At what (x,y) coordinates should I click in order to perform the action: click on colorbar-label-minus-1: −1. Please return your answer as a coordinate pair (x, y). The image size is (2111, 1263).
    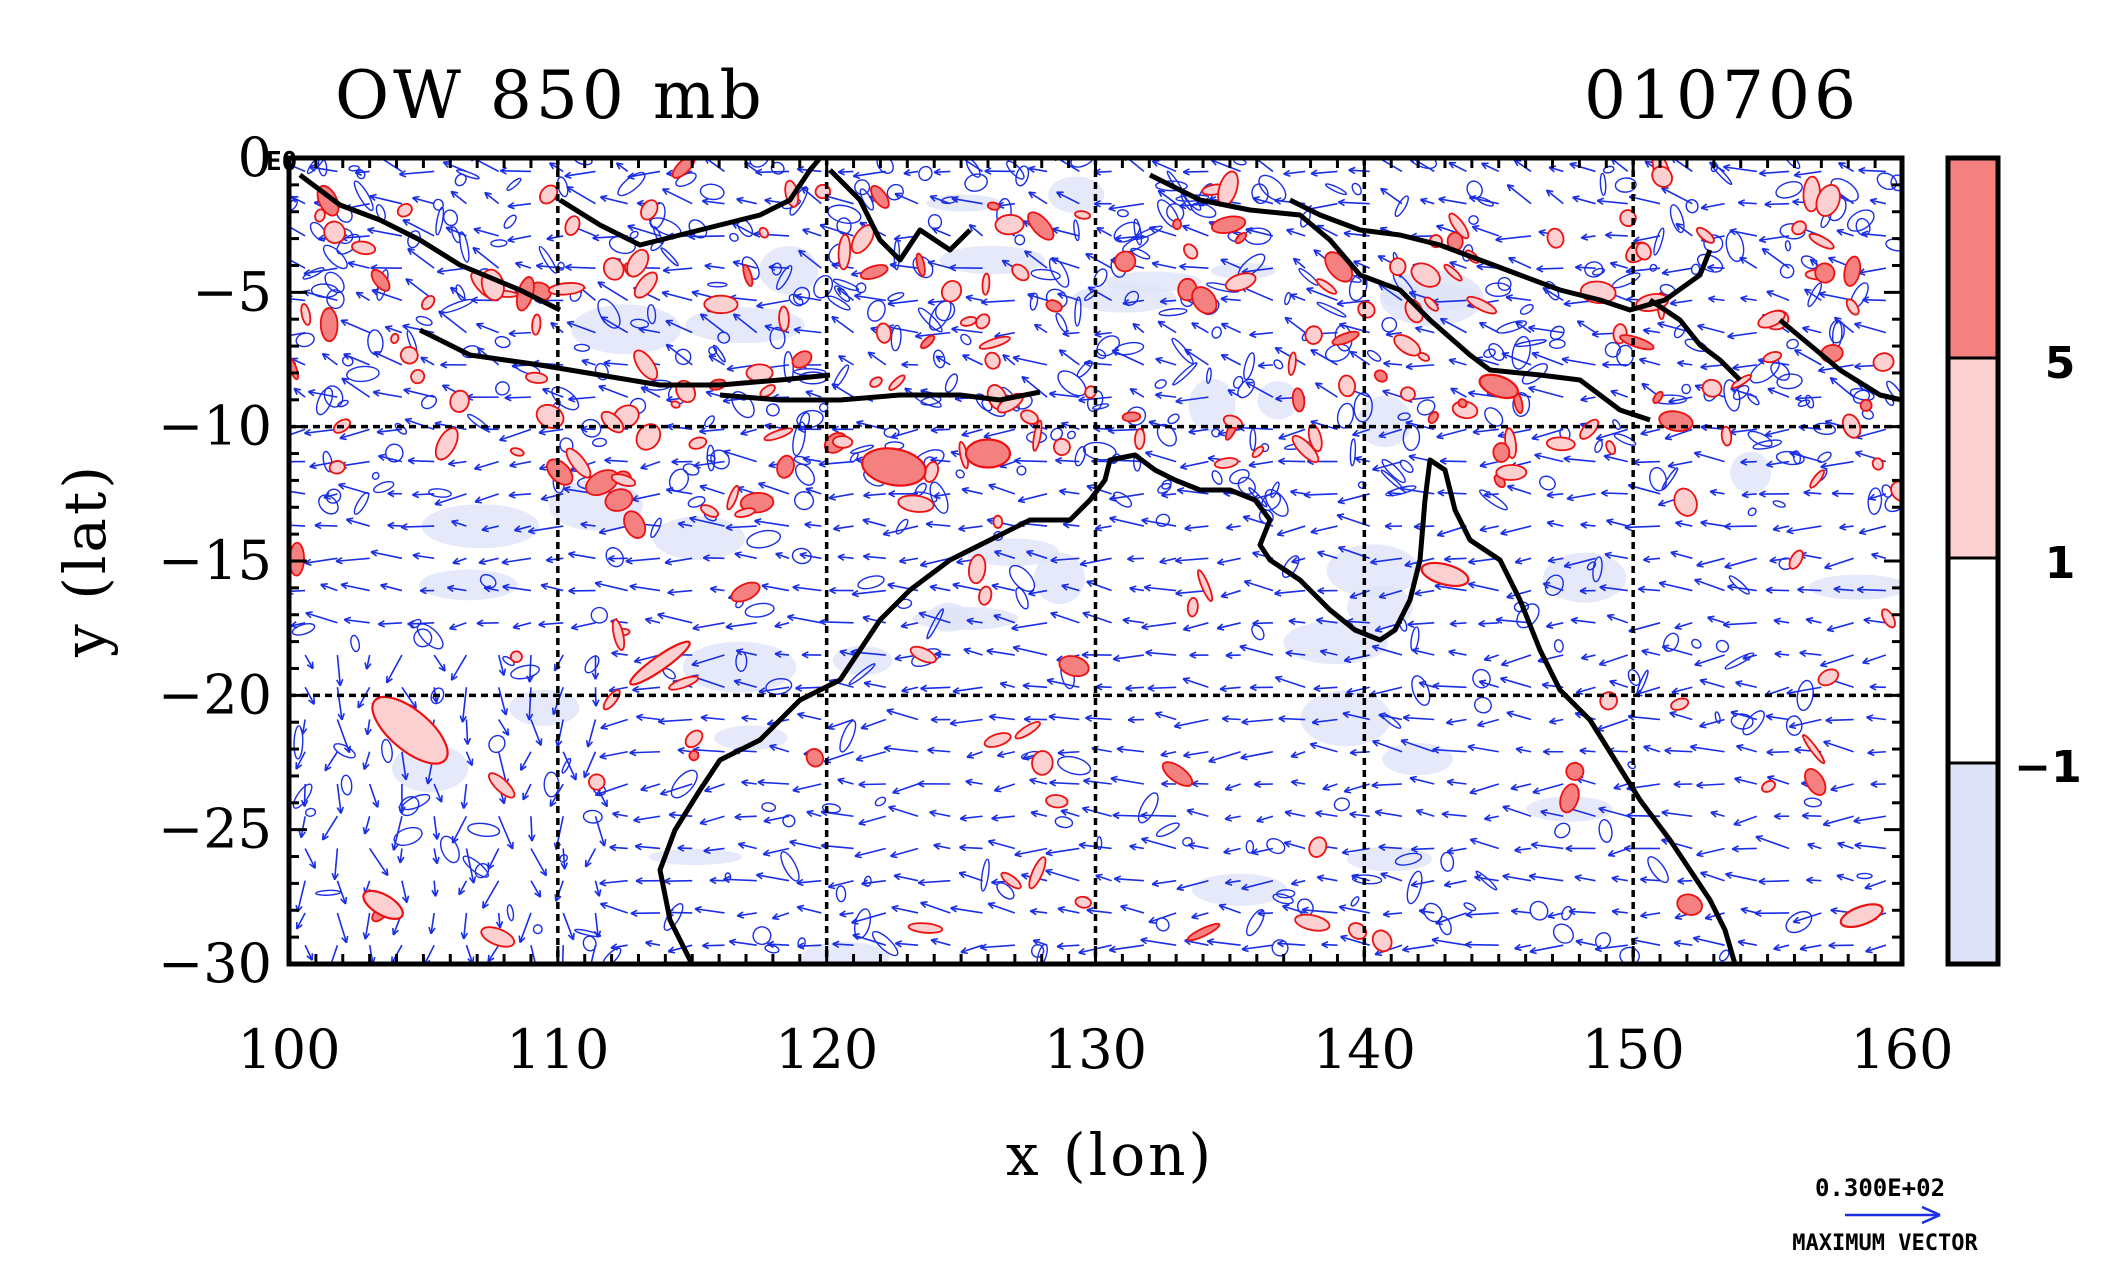
    Looking at the image, I should click on (2047, 767).